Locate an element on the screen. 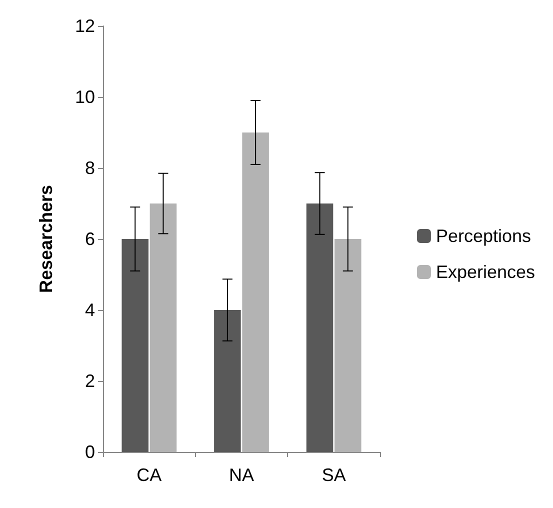 This screenshot has height=508, width=553. x-tick-label: NA is located at coordinates (241, 475).